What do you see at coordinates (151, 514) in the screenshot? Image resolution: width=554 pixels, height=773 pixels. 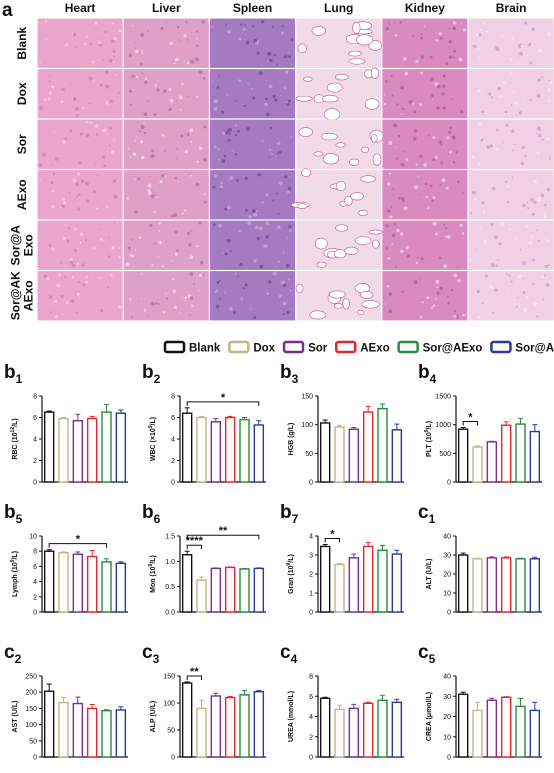 I see `panel-label: b6` at bounding box center [151, 514].